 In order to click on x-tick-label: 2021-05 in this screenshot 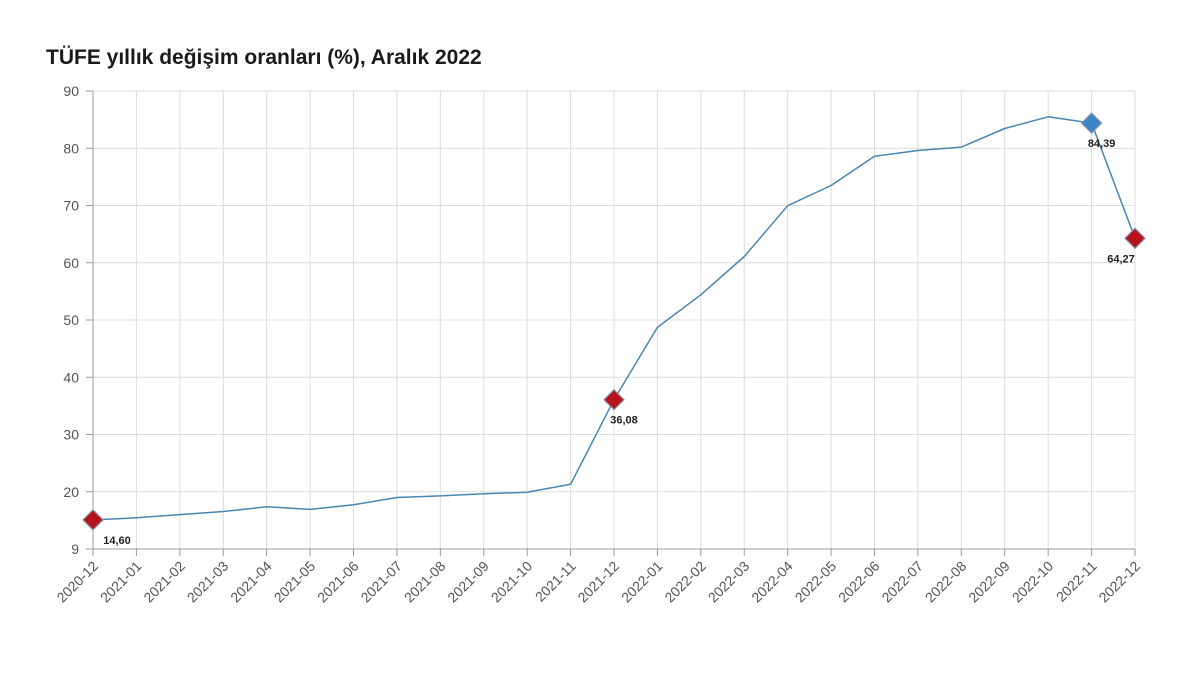, I will do `click(295, 582)`.